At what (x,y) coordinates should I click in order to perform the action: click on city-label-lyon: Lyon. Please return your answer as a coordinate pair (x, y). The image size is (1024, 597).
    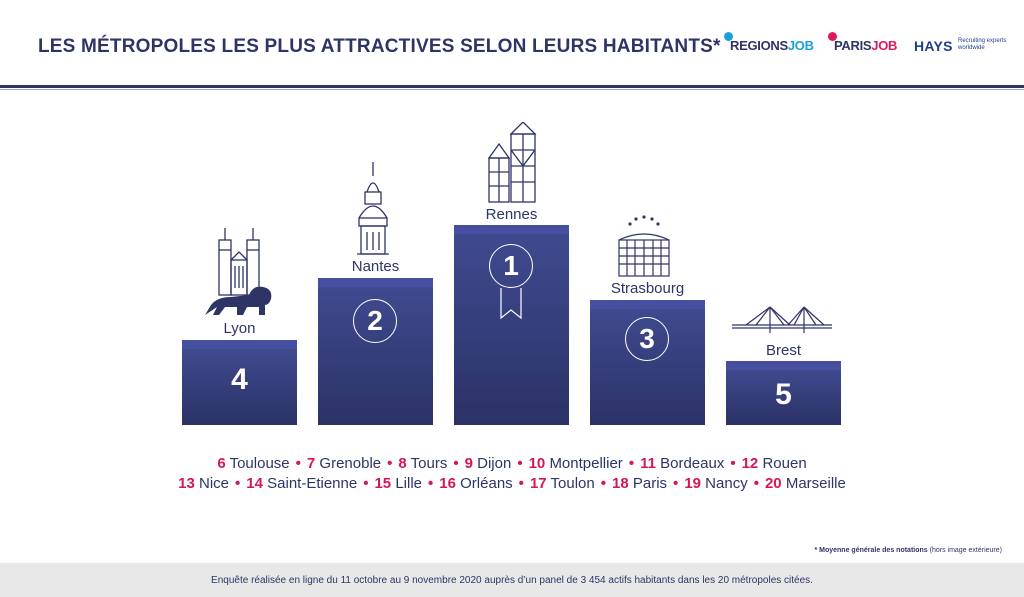
    Looking at the image, I should click on (239, 328).